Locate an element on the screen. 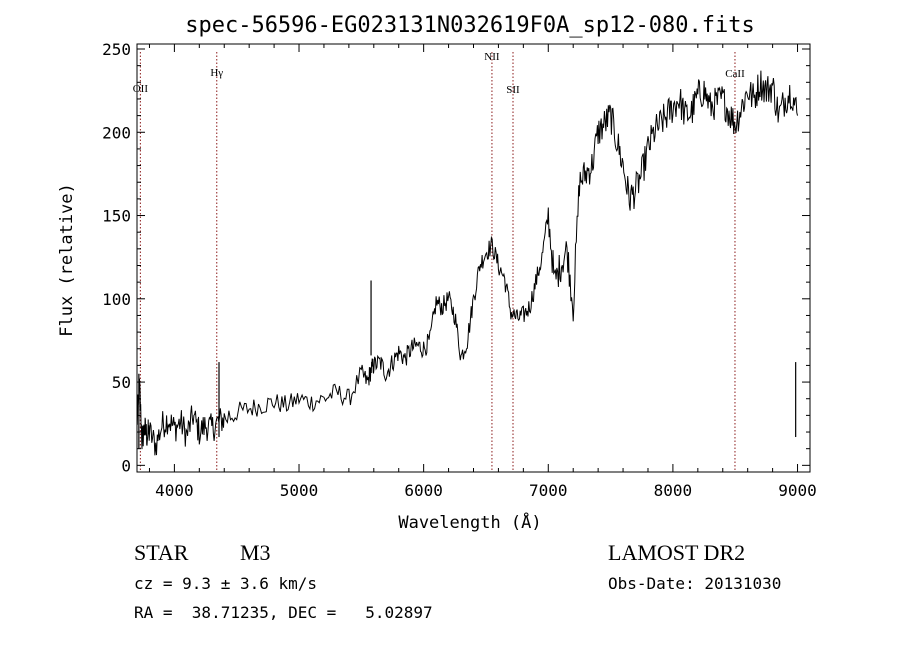 The image size is (900, 649). line-marker-label: OII is located at coordinates (141, 89).